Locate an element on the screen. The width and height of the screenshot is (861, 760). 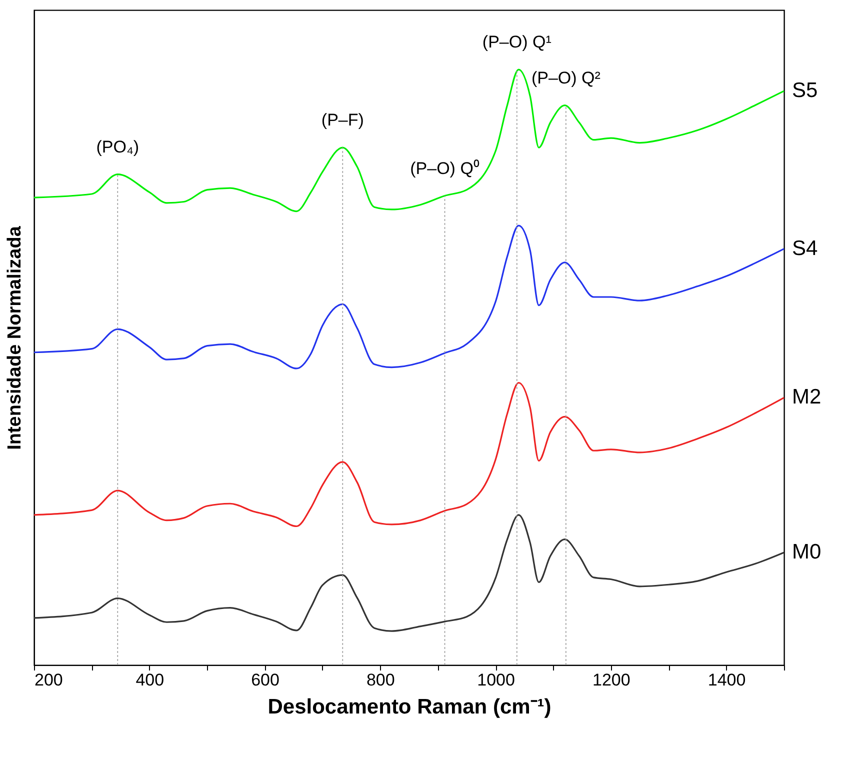
x-tick-label: 600 is located at coordinates (265, 680).